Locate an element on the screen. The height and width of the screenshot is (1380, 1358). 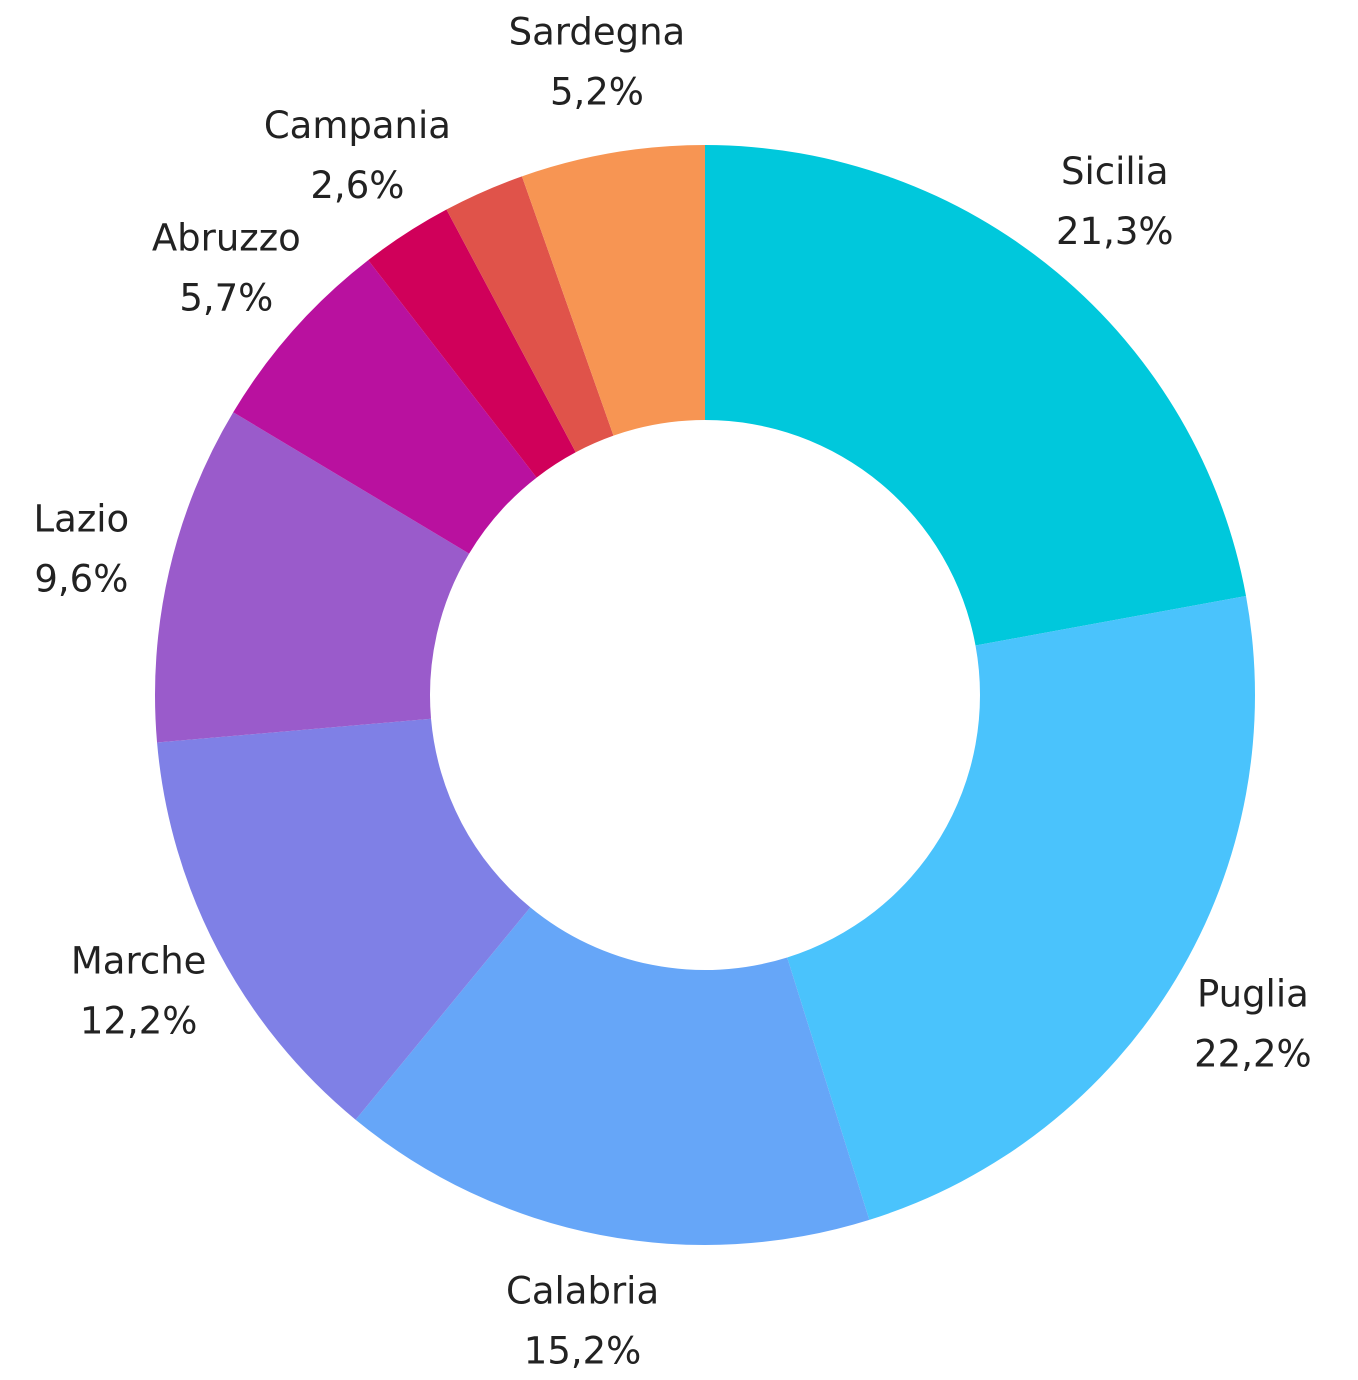
value-label: 15,2% is located at coordinates (583, 1351).